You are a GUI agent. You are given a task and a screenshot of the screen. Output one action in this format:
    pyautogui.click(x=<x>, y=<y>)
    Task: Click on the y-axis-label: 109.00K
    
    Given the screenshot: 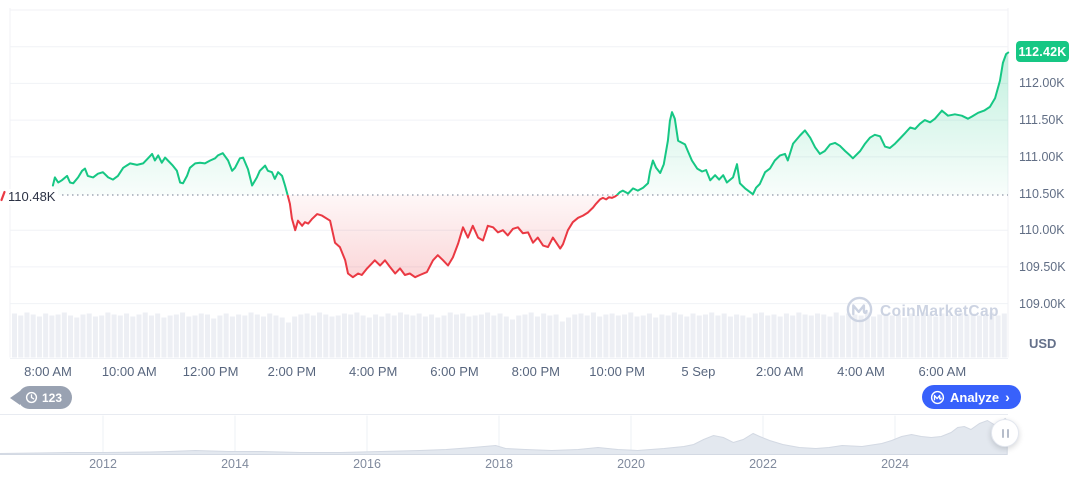 What is the action you would take?
    pyautogui.click(x=1042, y=303)
    